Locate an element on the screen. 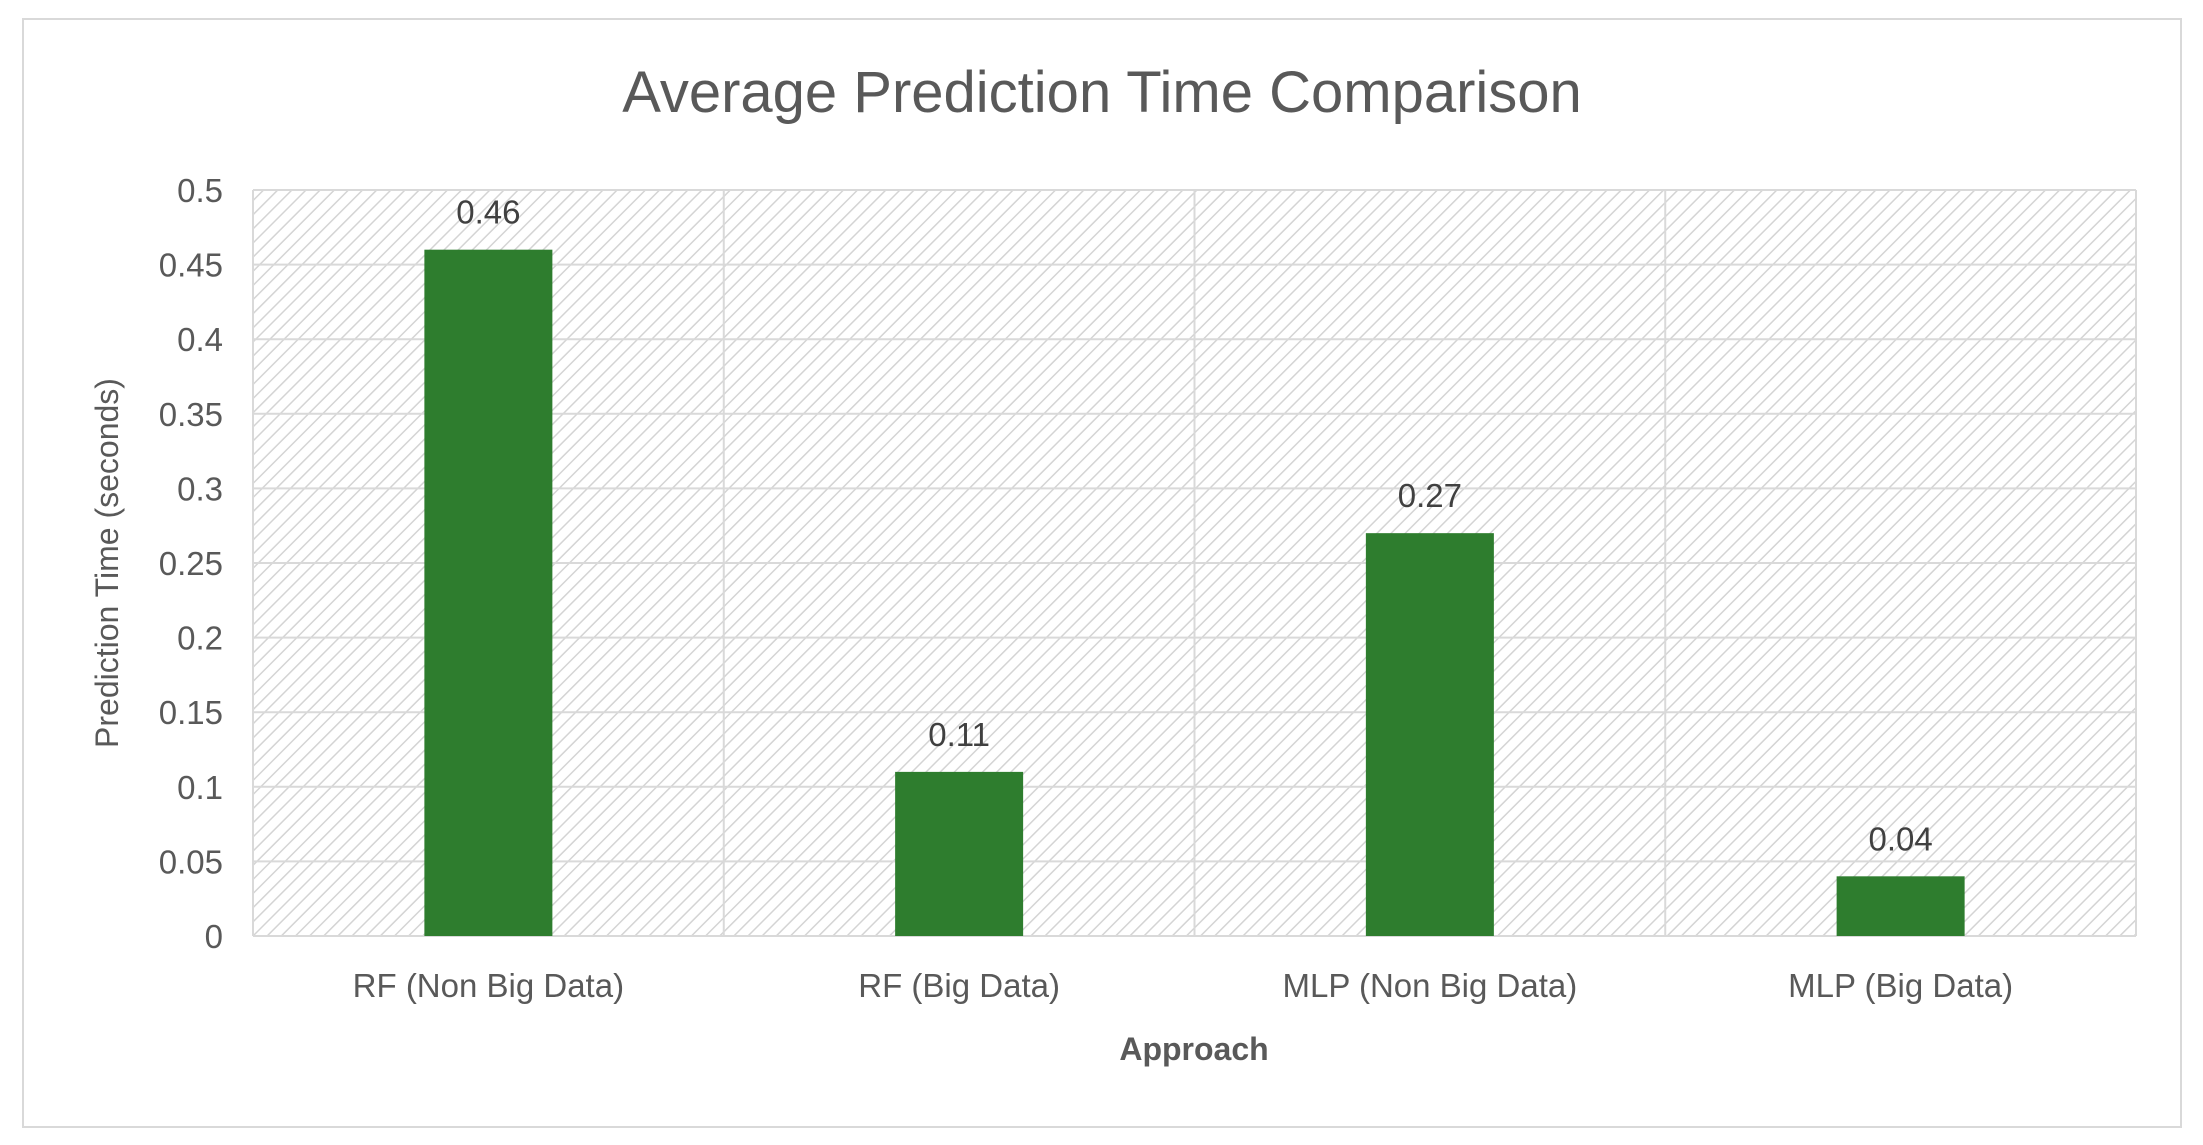 The width and height of the screenshot is (2203, 1145). y-axis-title: Prediction Time (seconds) is located at coordinates (107, 563).